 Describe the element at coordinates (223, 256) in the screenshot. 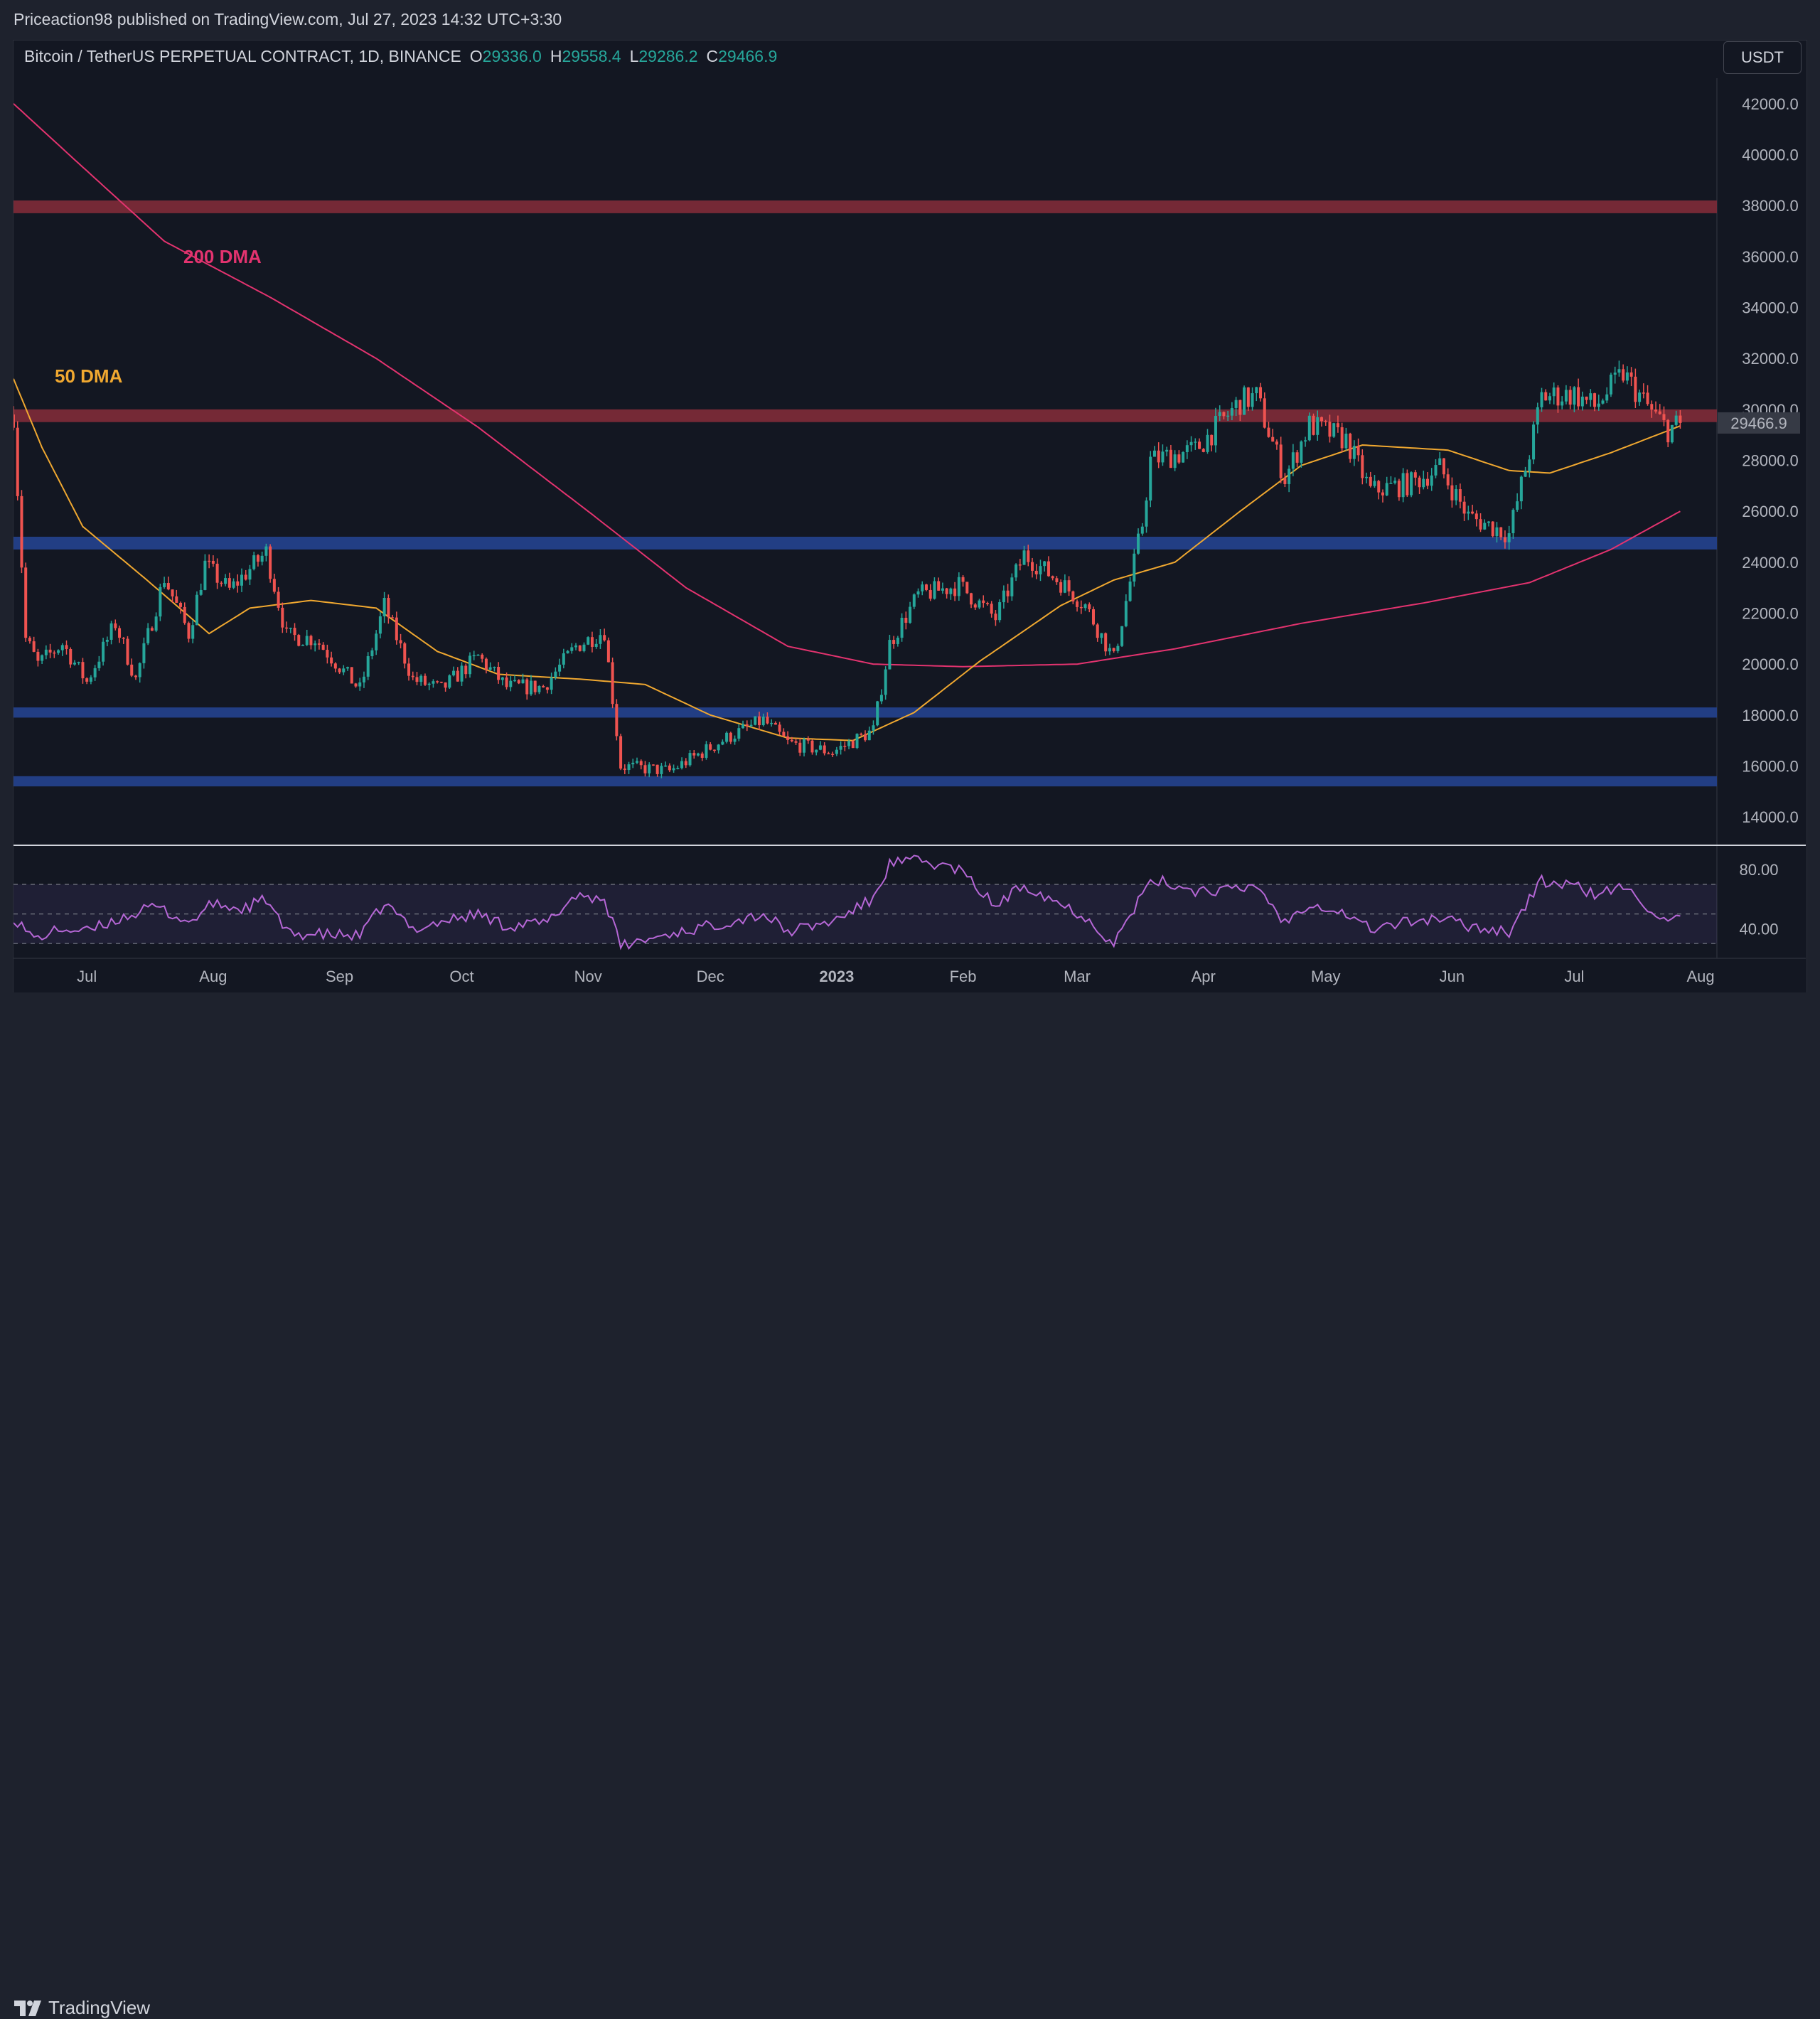

I see `ma200-label: 200 DMA` at that location.